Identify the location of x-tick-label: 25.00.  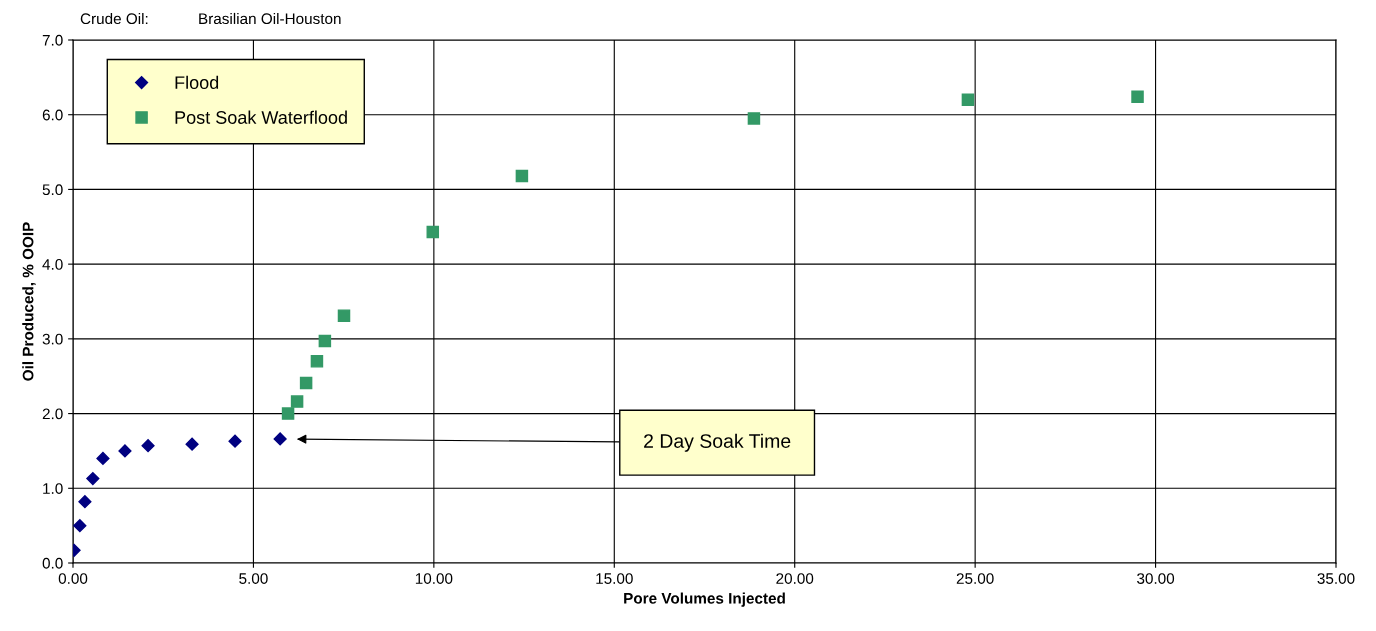
(975, 578).